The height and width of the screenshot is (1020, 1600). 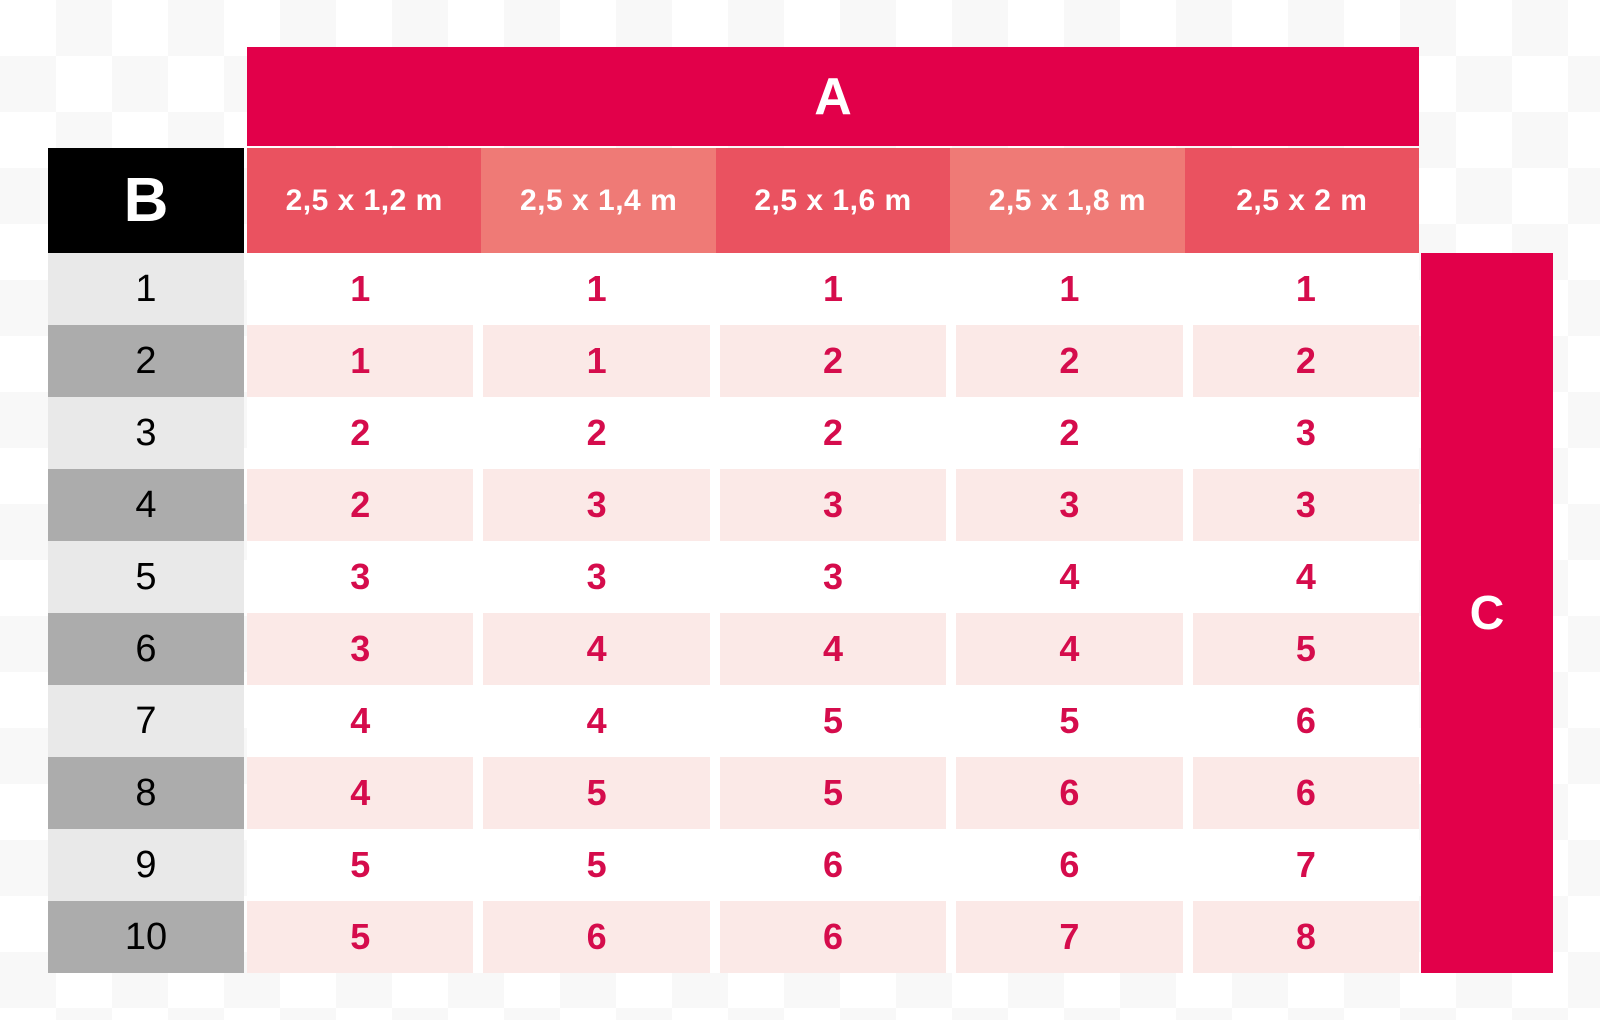 I want to click on column-header: 2,5 x 1,6 m, so click(x=833, y=200).